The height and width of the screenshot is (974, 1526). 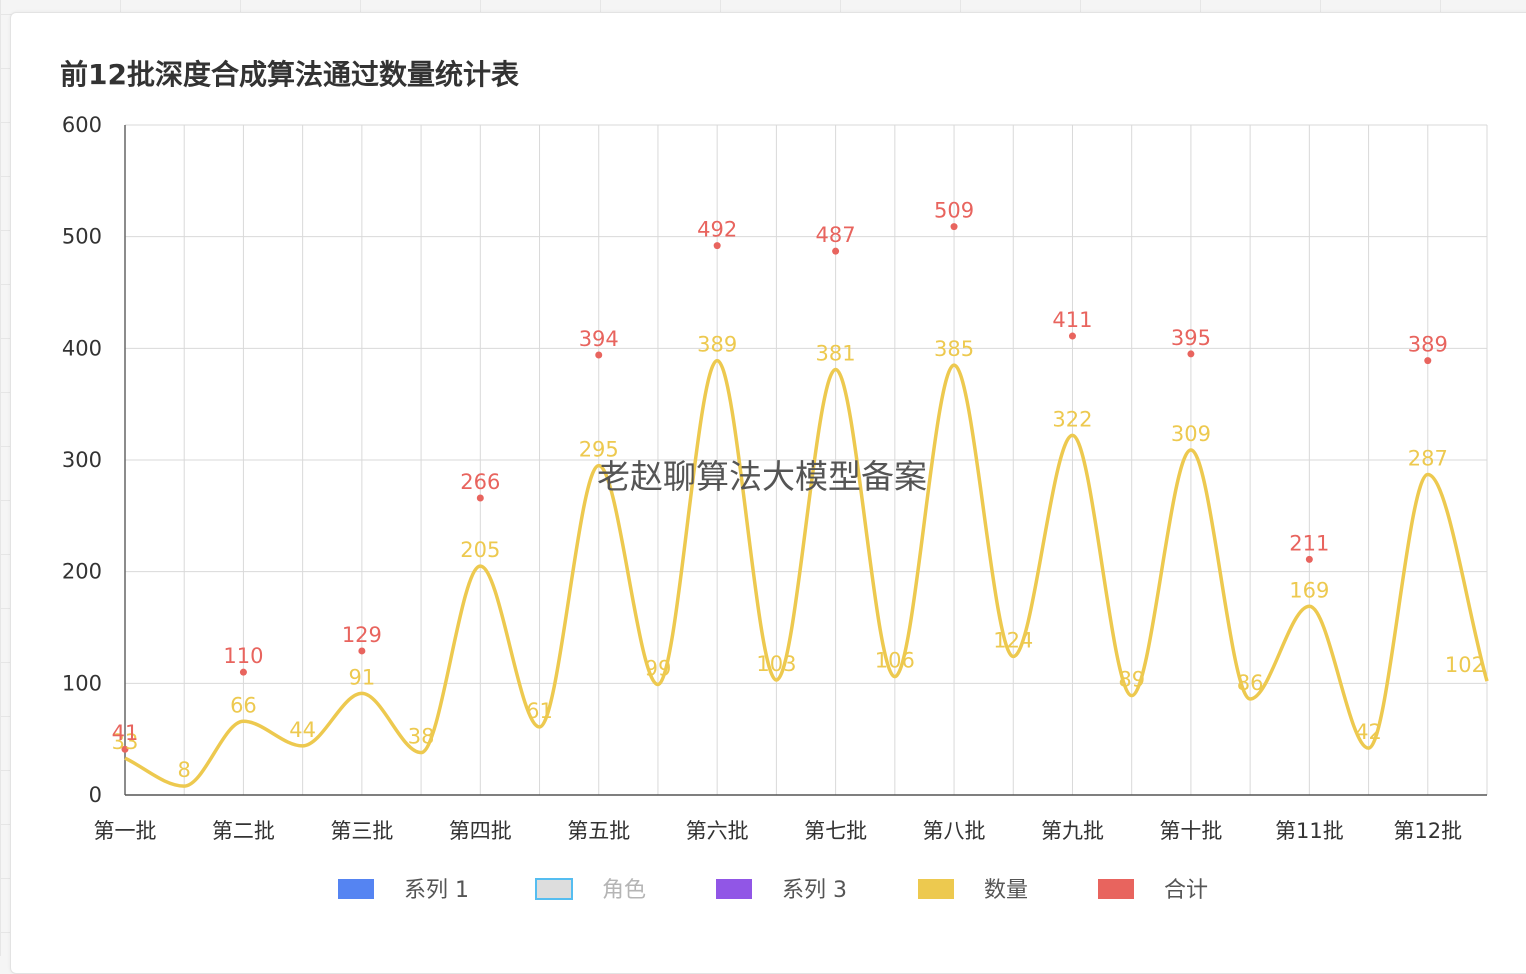 I want to click on x-tick-label: 第八批, so click(x=954, y=831).